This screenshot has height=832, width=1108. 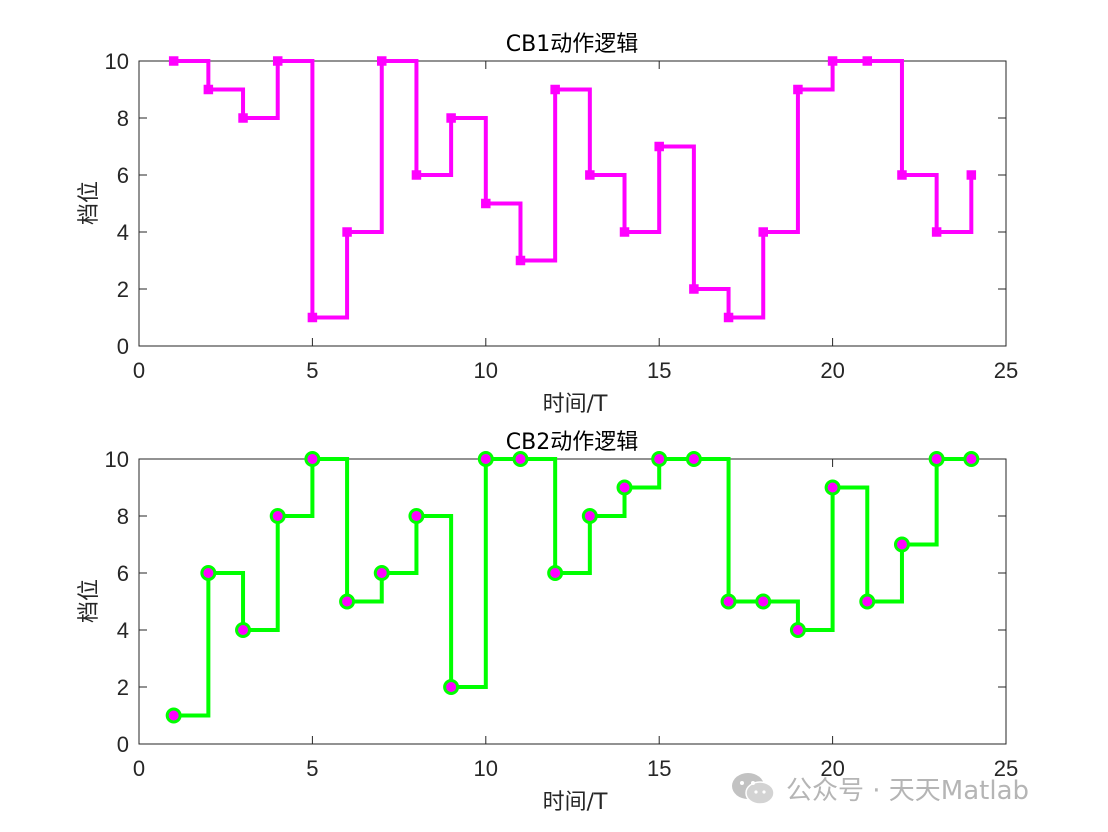 I want to click on chart-title: CB2动作逻辑, so click(x=572, y=442).